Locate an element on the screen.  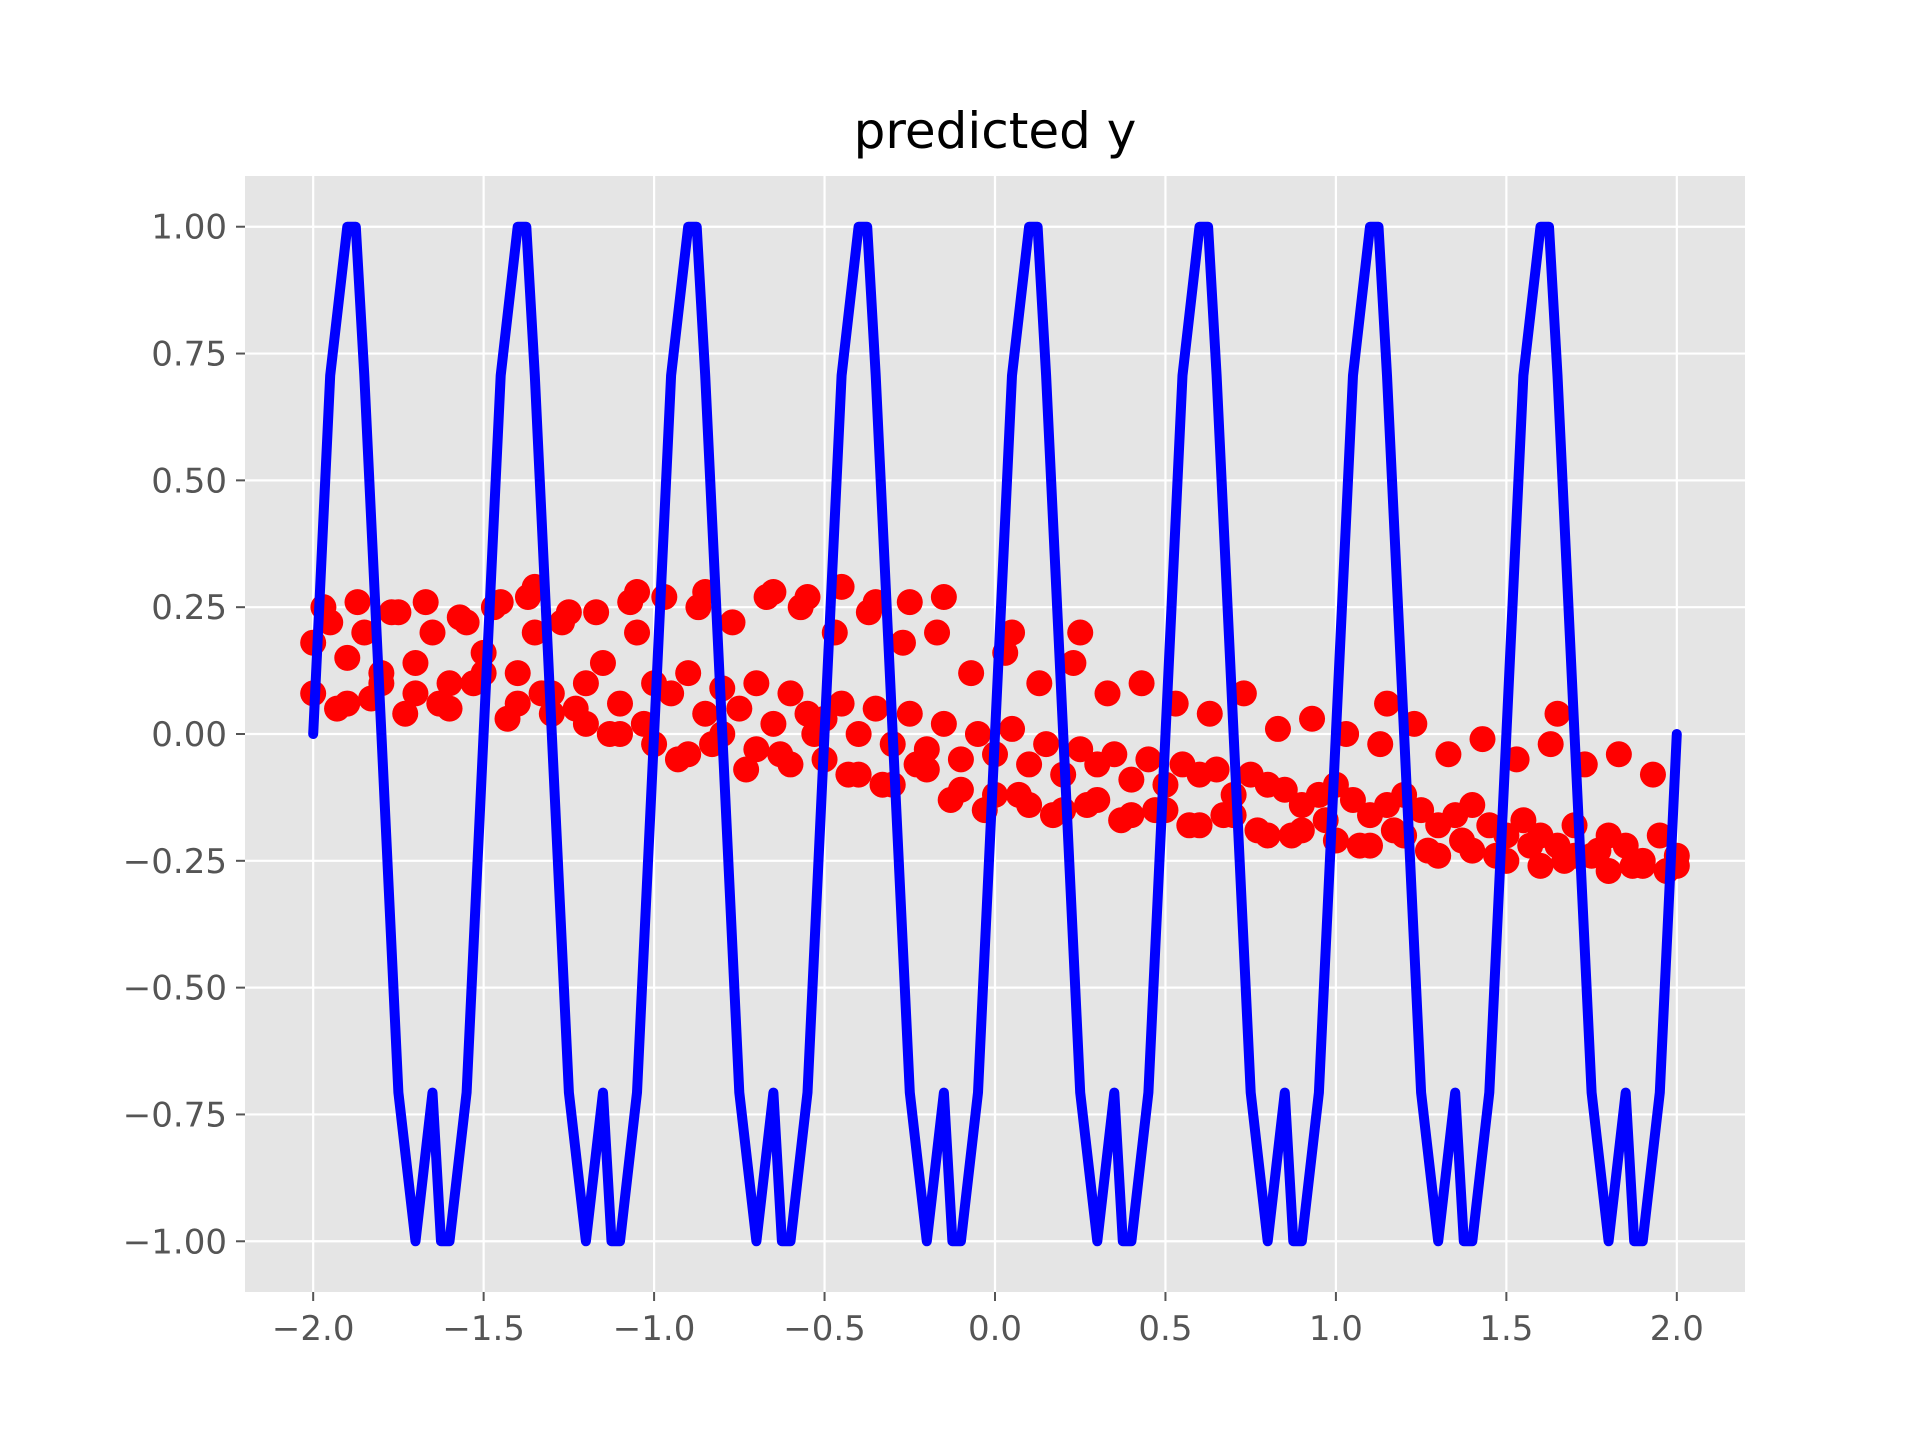
chart-title: predicted y is located at coordinates (995, 131).